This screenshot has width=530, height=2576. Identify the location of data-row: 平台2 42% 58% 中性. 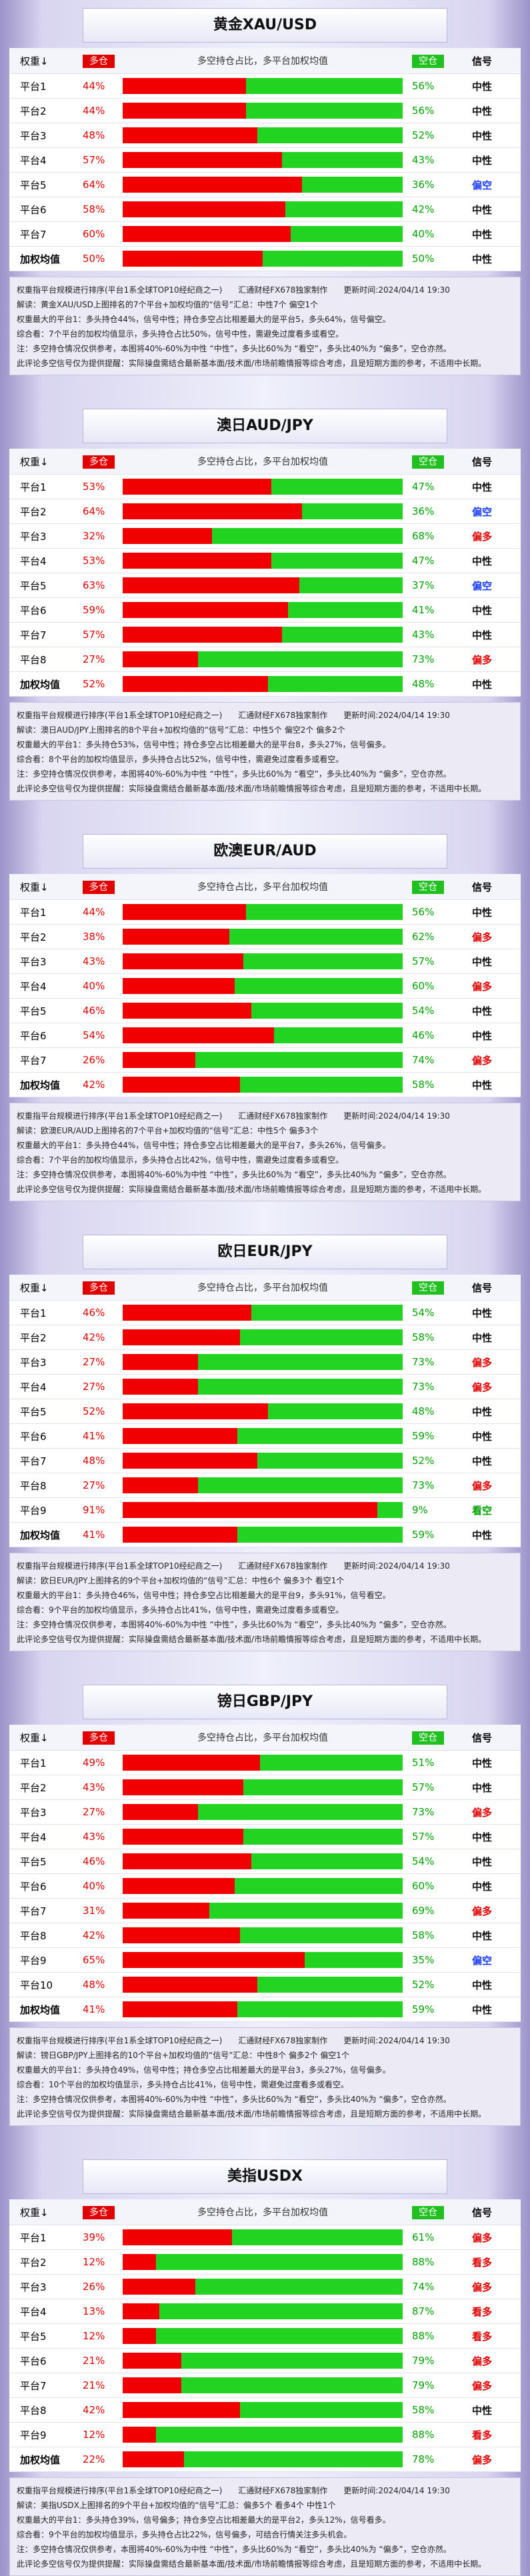
(265, 1337).